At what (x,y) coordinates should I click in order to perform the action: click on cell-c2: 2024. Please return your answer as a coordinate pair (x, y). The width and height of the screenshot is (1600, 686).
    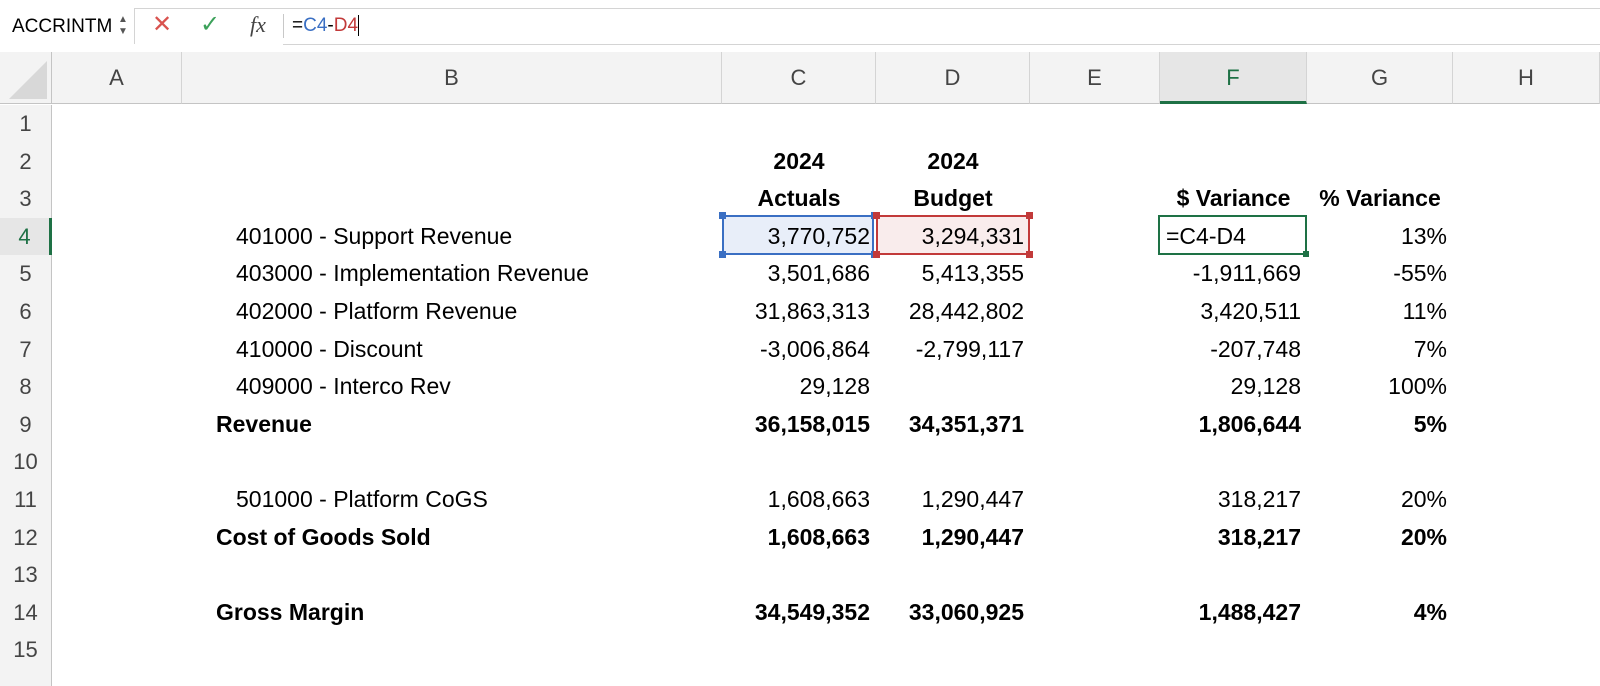
    Looking at the image, I should click on (799, 160).